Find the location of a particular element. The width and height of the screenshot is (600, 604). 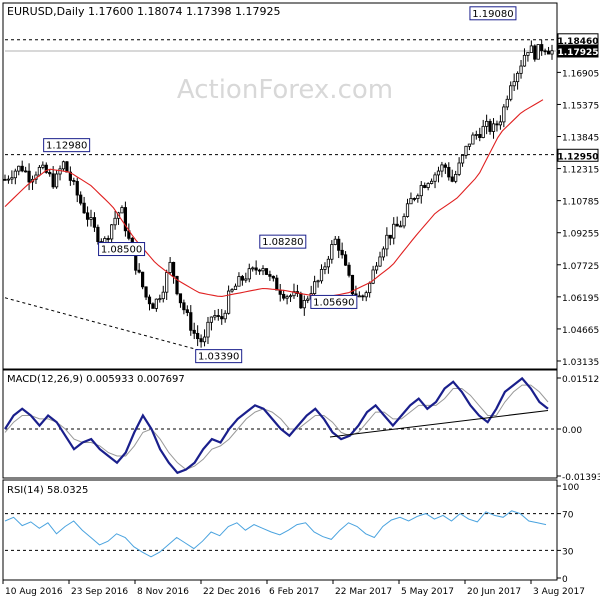

y-tick-label: 1.04665 is located at coordinates (580, 331).